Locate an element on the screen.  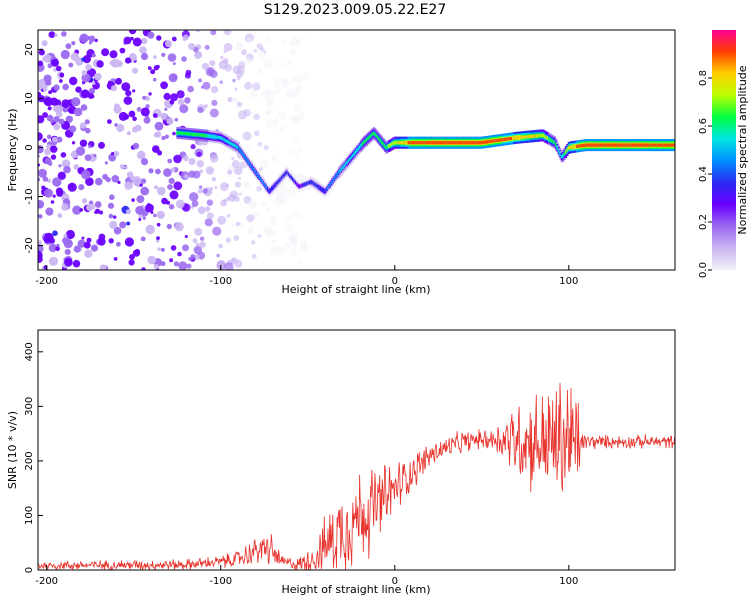
x-tick-label: -100 is located at coordinates (220, 281).